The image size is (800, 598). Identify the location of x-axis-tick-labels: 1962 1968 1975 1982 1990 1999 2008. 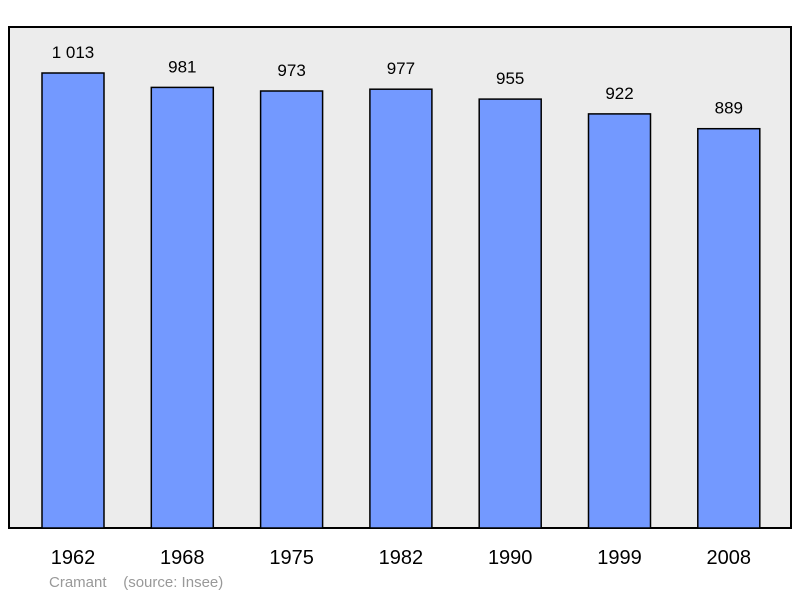
(401, 558).